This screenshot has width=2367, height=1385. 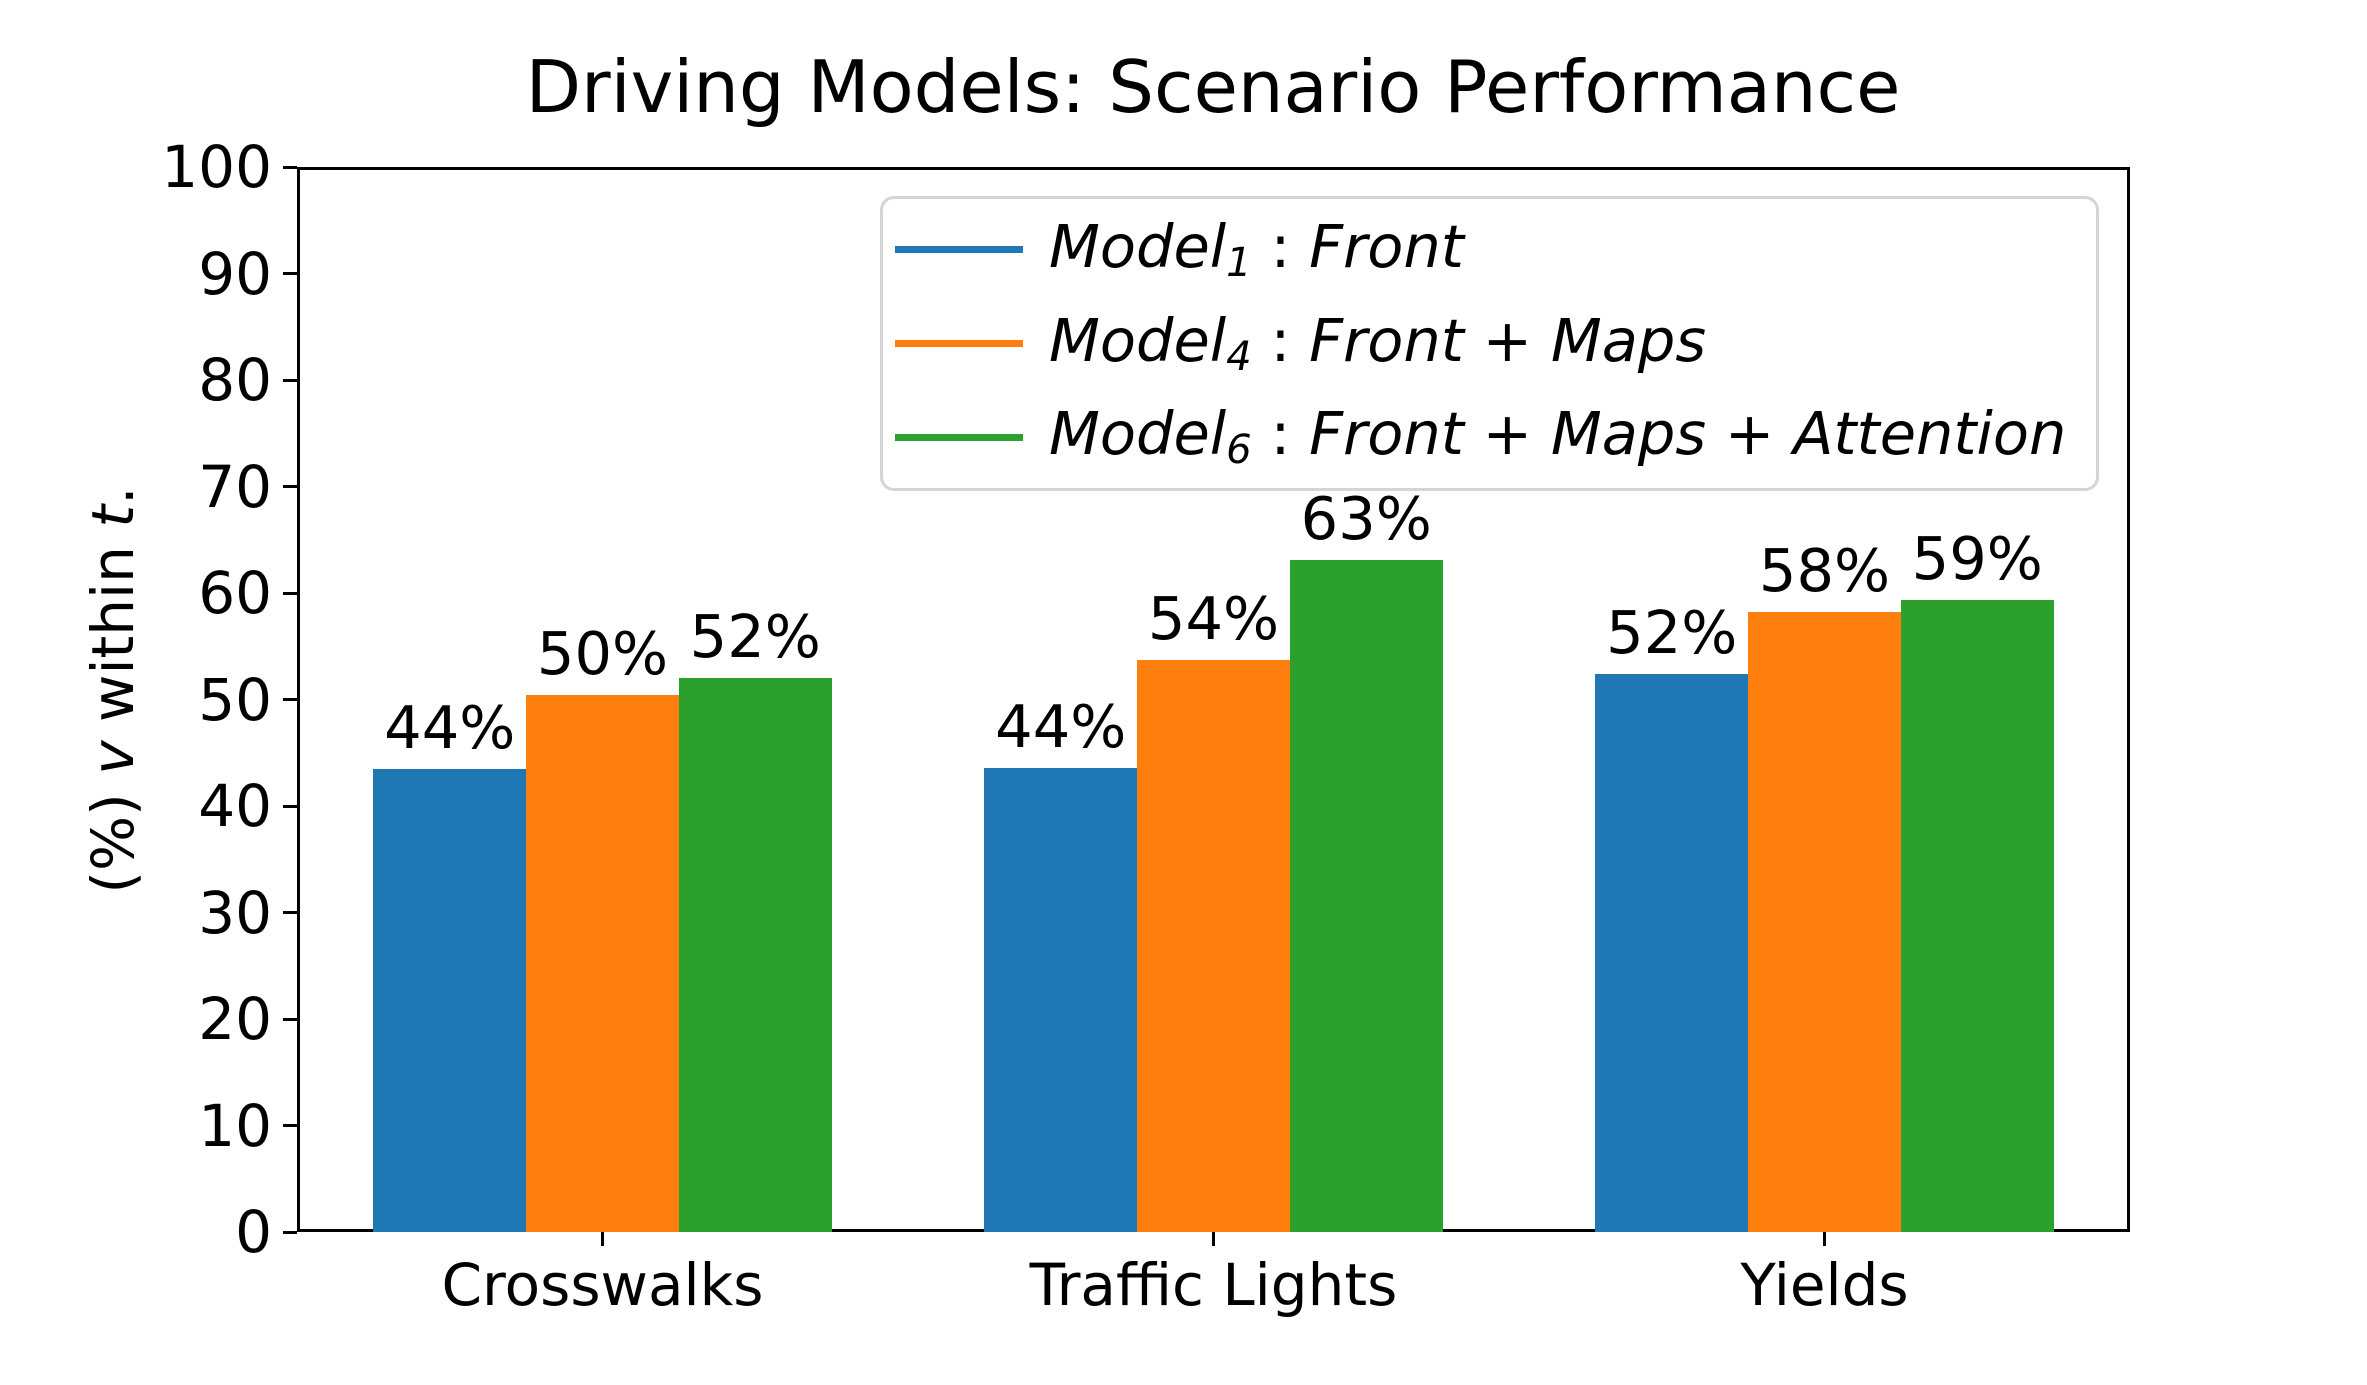 What do you see at coordinates (1824, 571) in the screenshot?
I see `bar-value-label: 58%` at bounding box center [1824, 571].